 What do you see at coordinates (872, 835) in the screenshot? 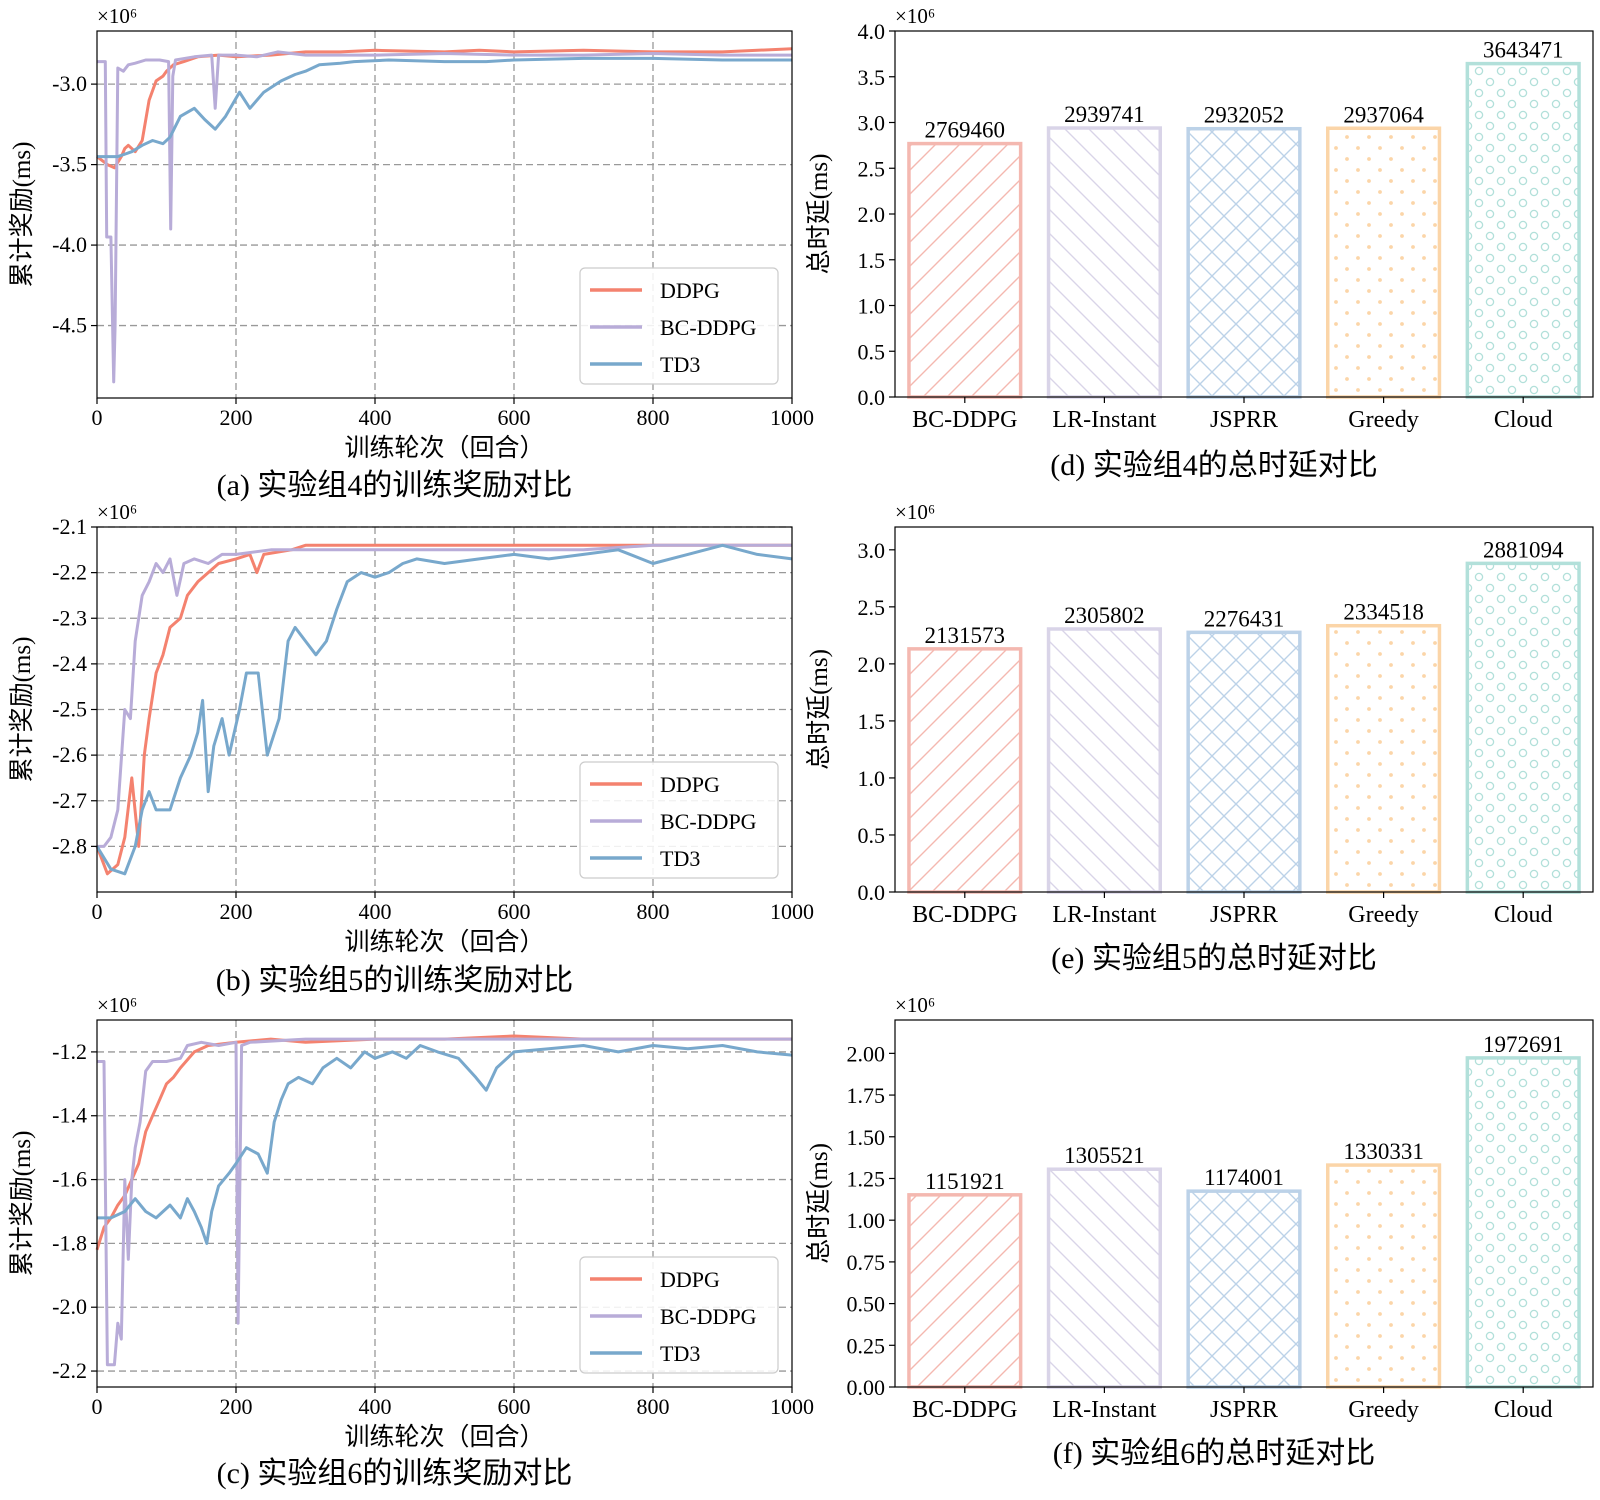
I see `y-tick-label: 0.5` at bounding box center [872, 835].